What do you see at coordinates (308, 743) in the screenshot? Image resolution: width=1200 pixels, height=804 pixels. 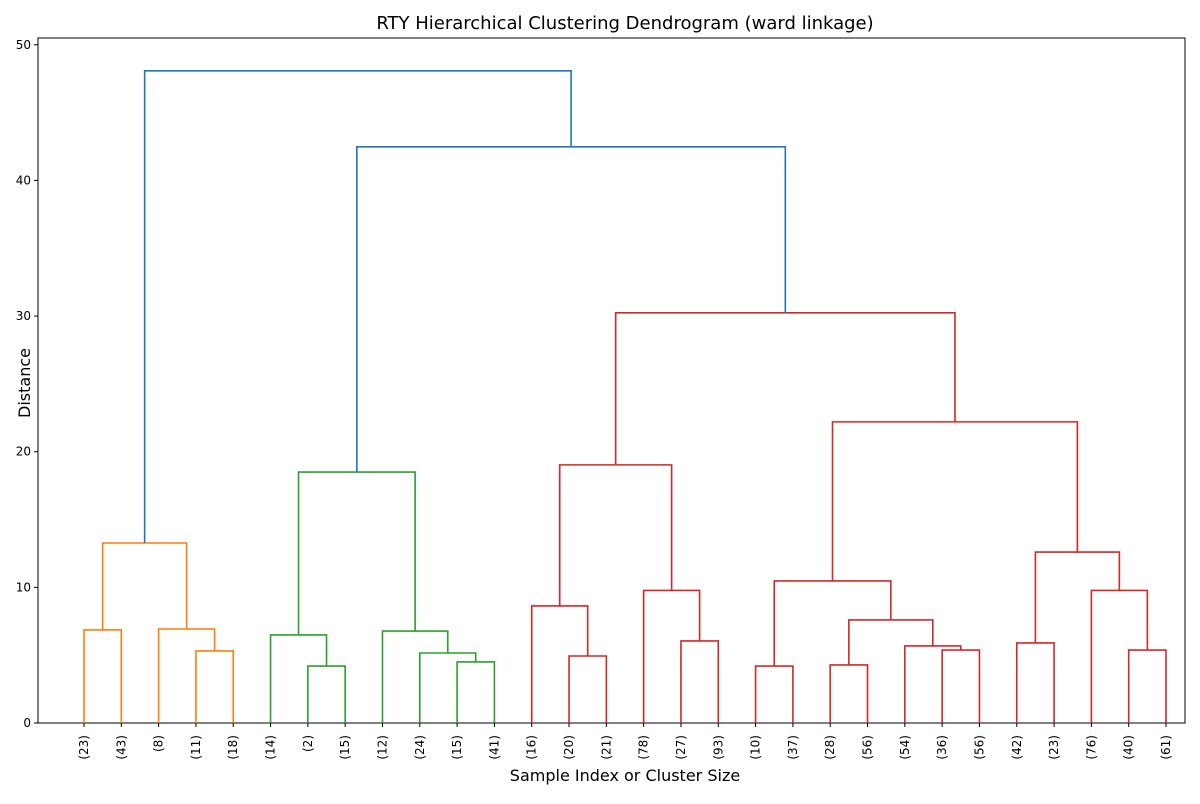 I see `leaf-label: (2)` at bounding box center [308, 743].